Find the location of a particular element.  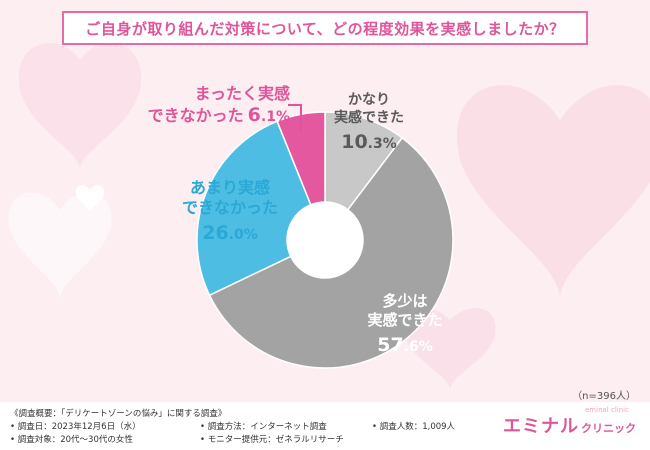

survey-method: • 調査方法：インターネット調査 is located at coordinates (263, 427).